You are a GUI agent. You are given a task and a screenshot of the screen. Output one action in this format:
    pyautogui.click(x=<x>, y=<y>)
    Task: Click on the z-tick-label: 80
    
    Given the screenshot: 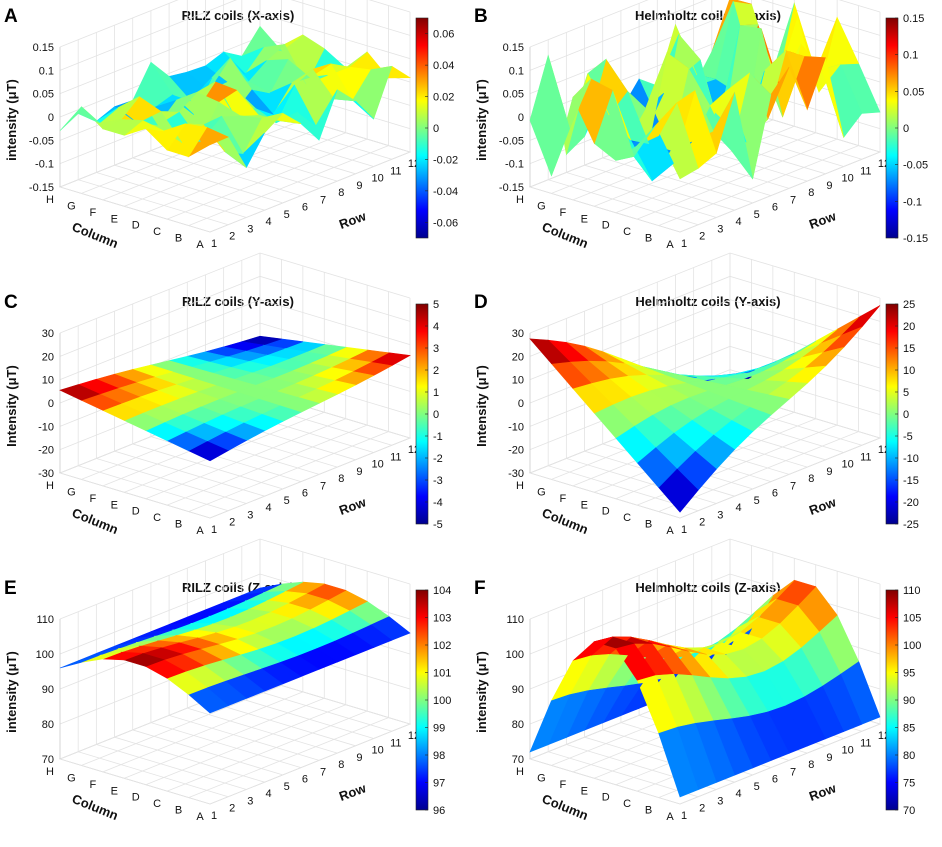 What is the action you would take?
    pyautogui.click(x=48, y=725)
    